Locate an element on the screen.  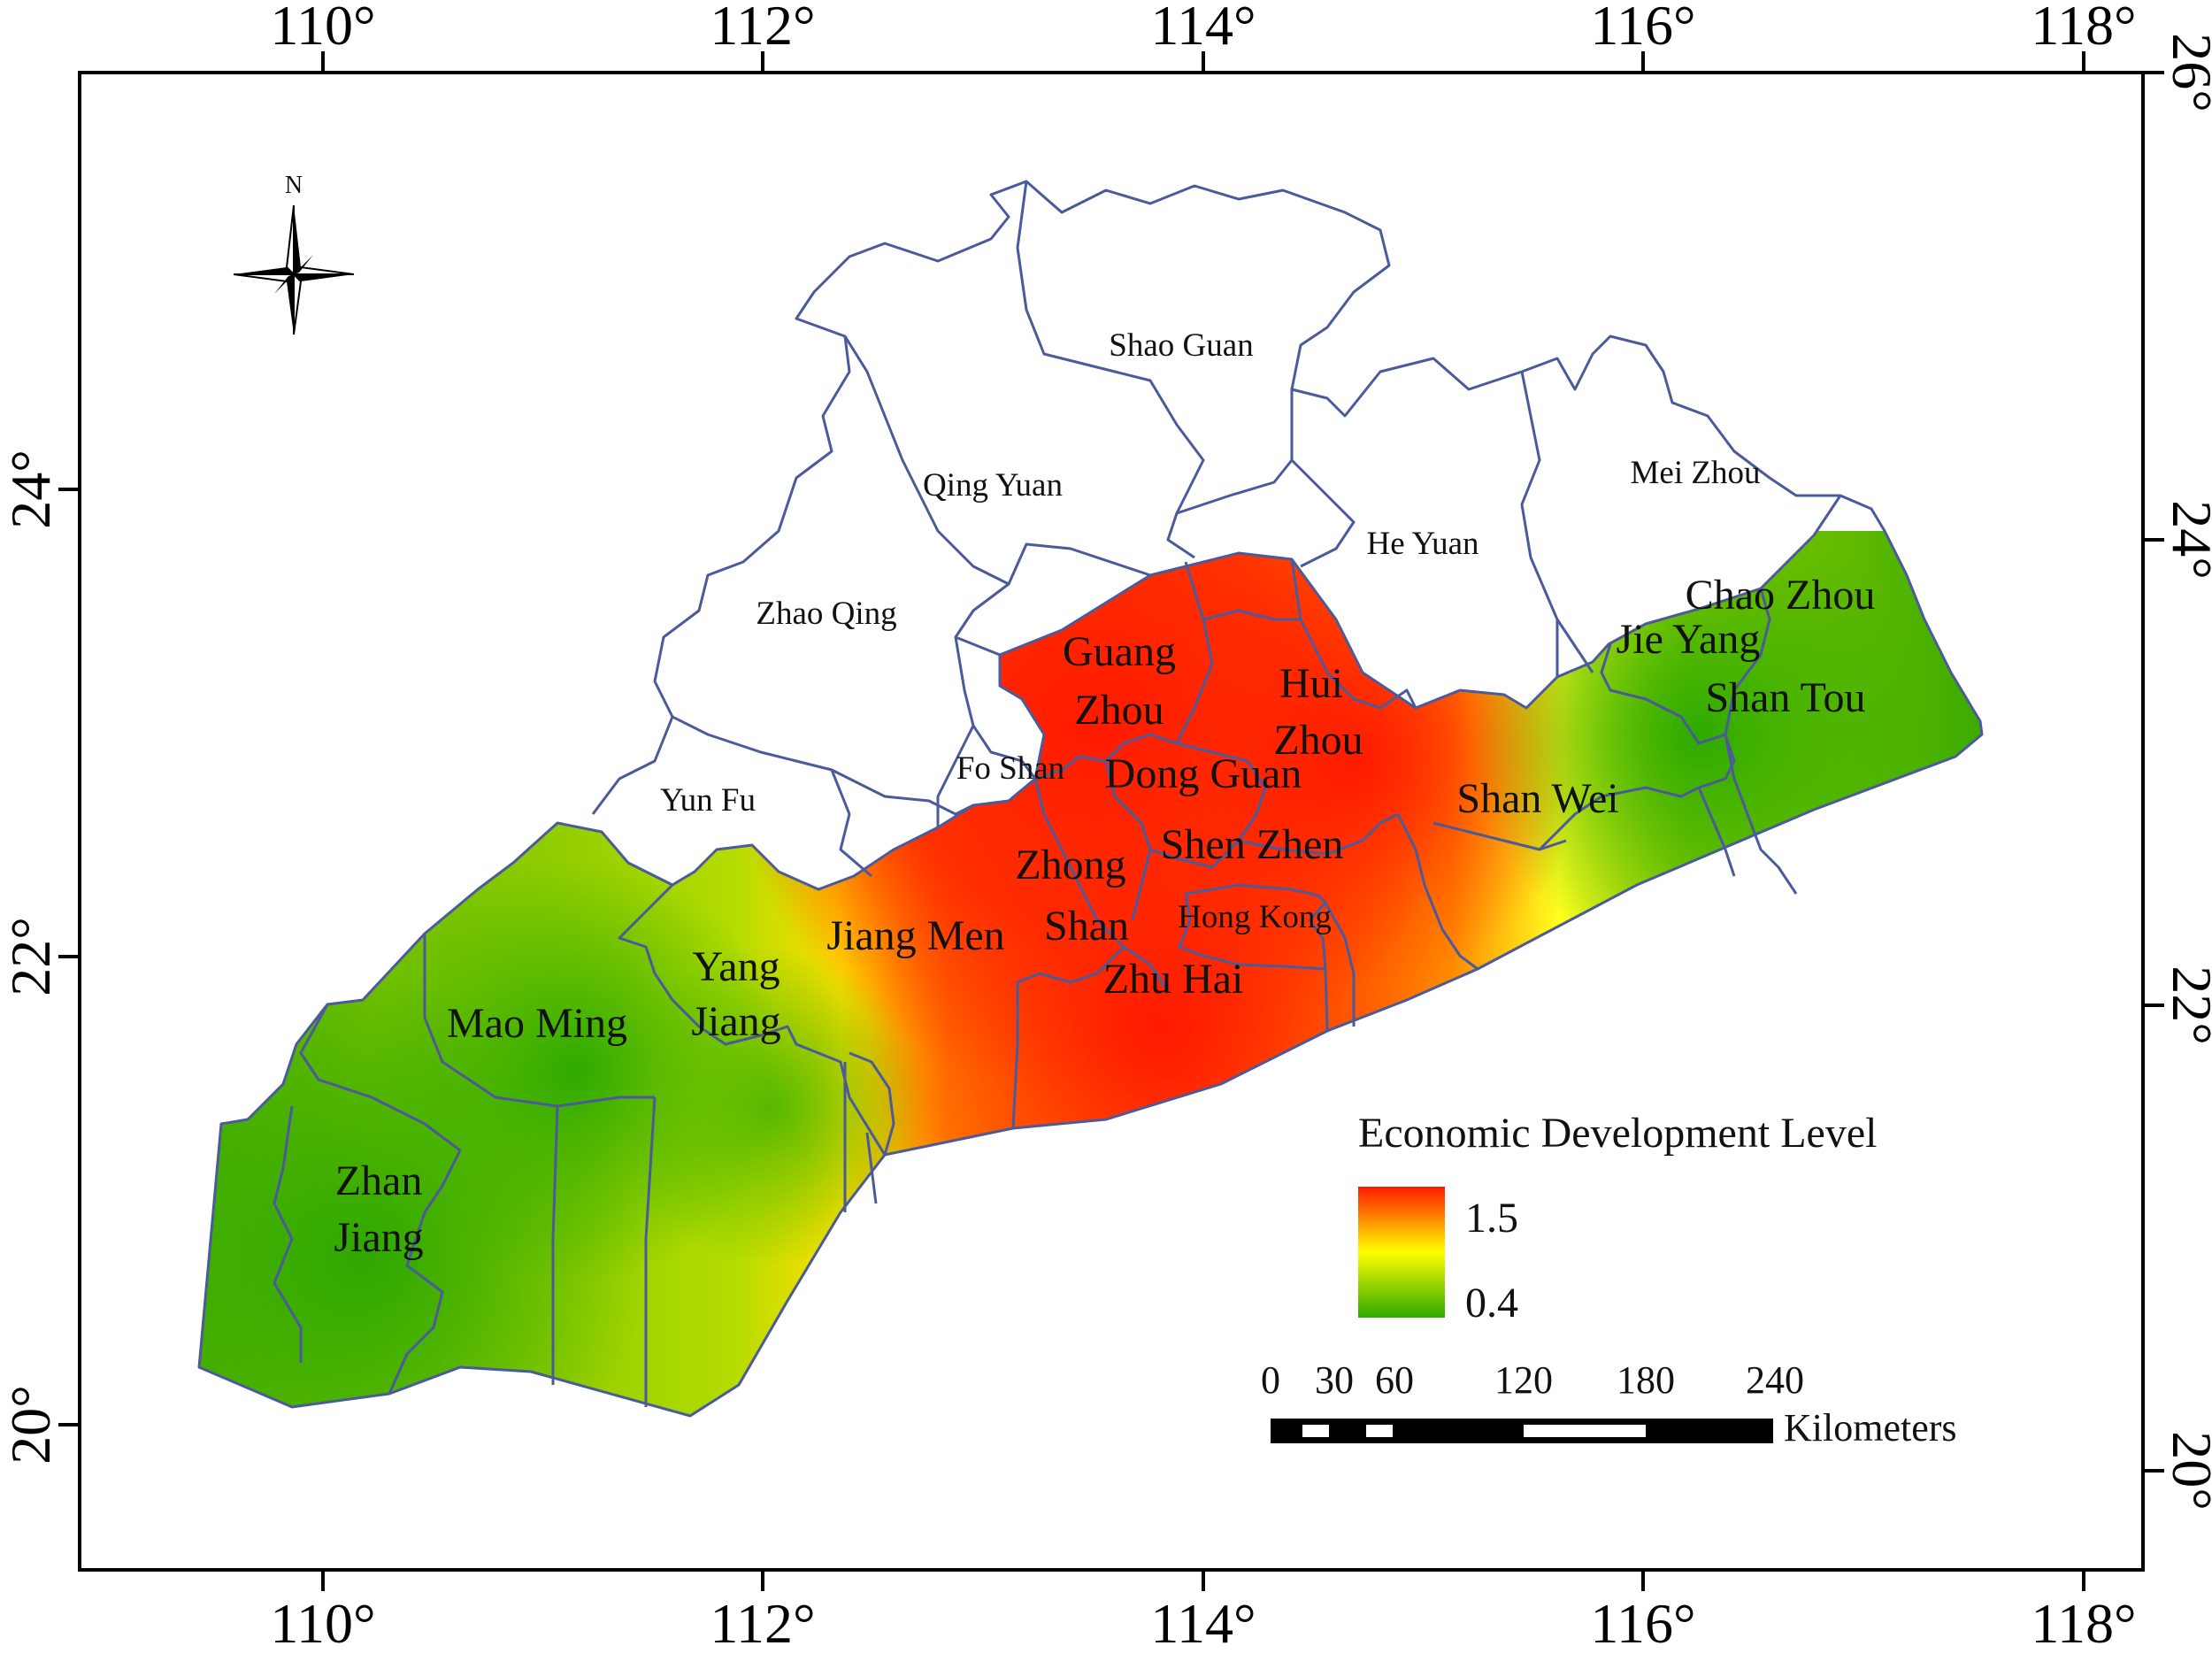
city-label-hong-kong: Hong Kong is located at coordinates (1255, 917).